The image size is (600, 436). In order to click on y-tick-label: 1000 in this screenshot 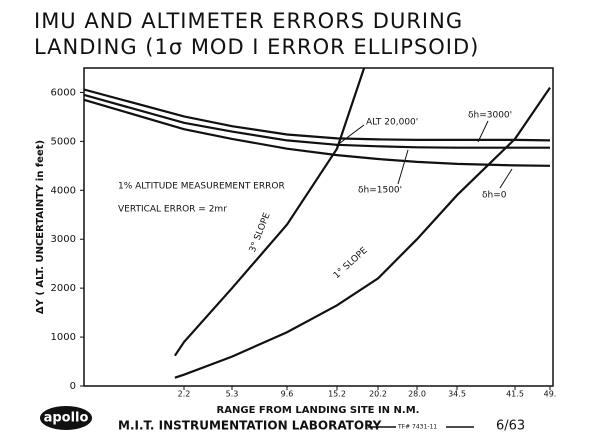, I will do `click(63, 337)`.